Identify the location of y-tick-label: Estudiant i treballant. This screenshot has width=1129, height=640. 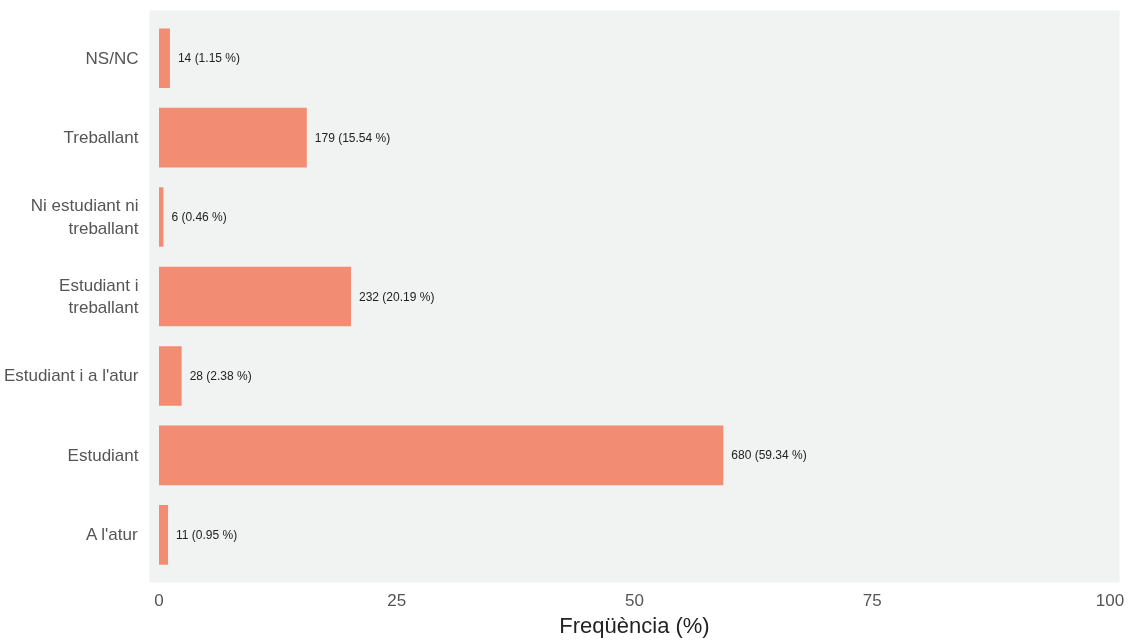
(99, 296).